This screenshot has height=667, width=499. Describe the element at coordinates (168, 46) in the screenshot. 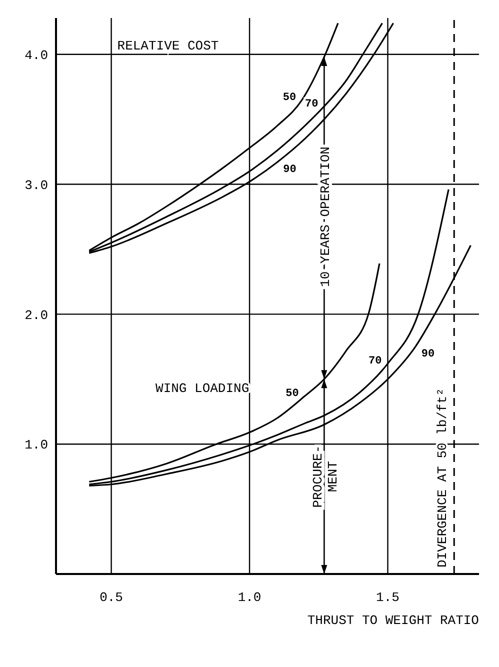

I see `y-axis-title: RELATIVE COST` at that location.